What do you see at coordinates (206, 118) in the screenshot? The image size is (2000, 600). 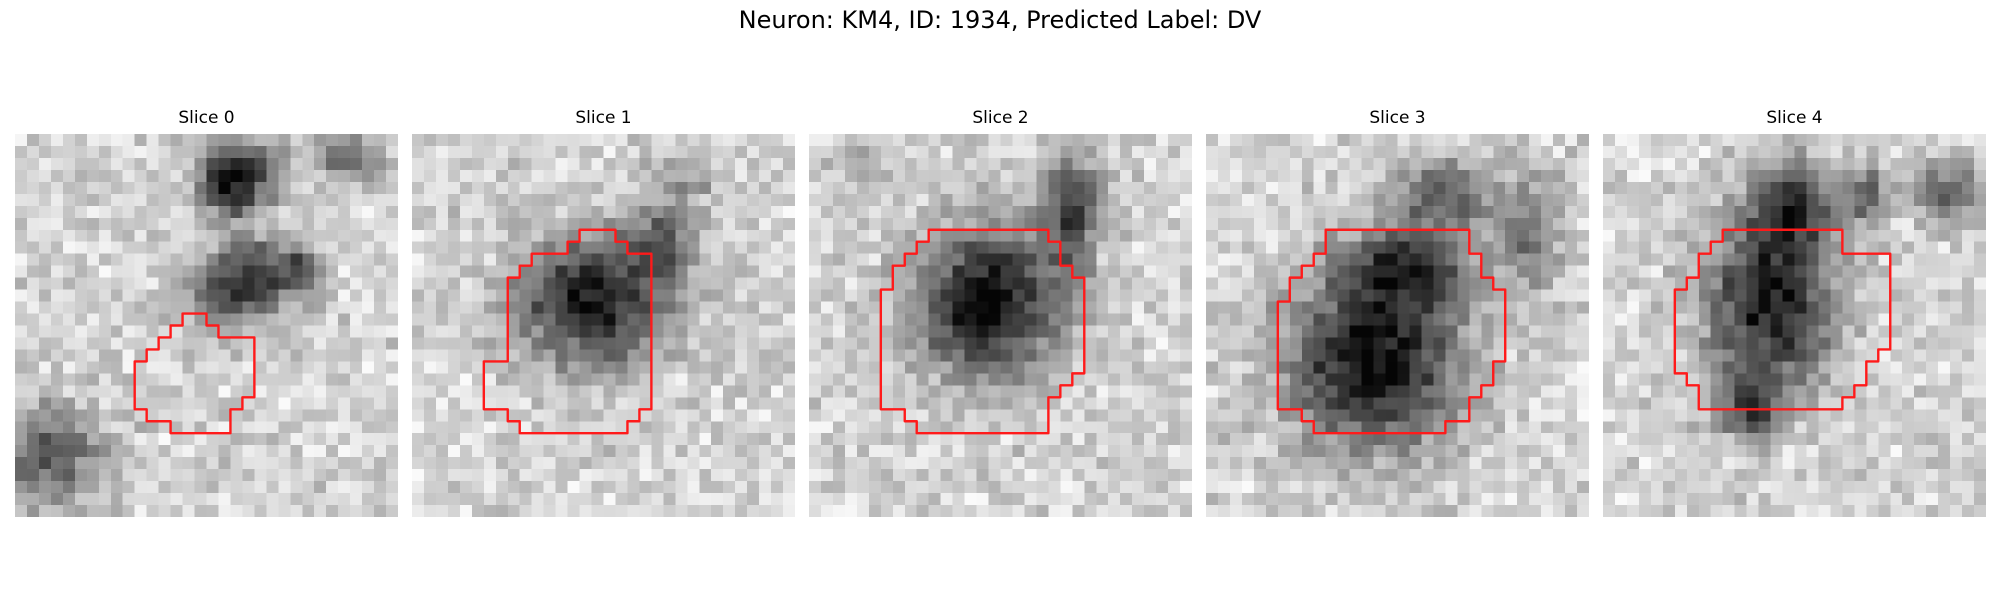 I see `slice-title: Slice 0` at bounding box center [206, 118].